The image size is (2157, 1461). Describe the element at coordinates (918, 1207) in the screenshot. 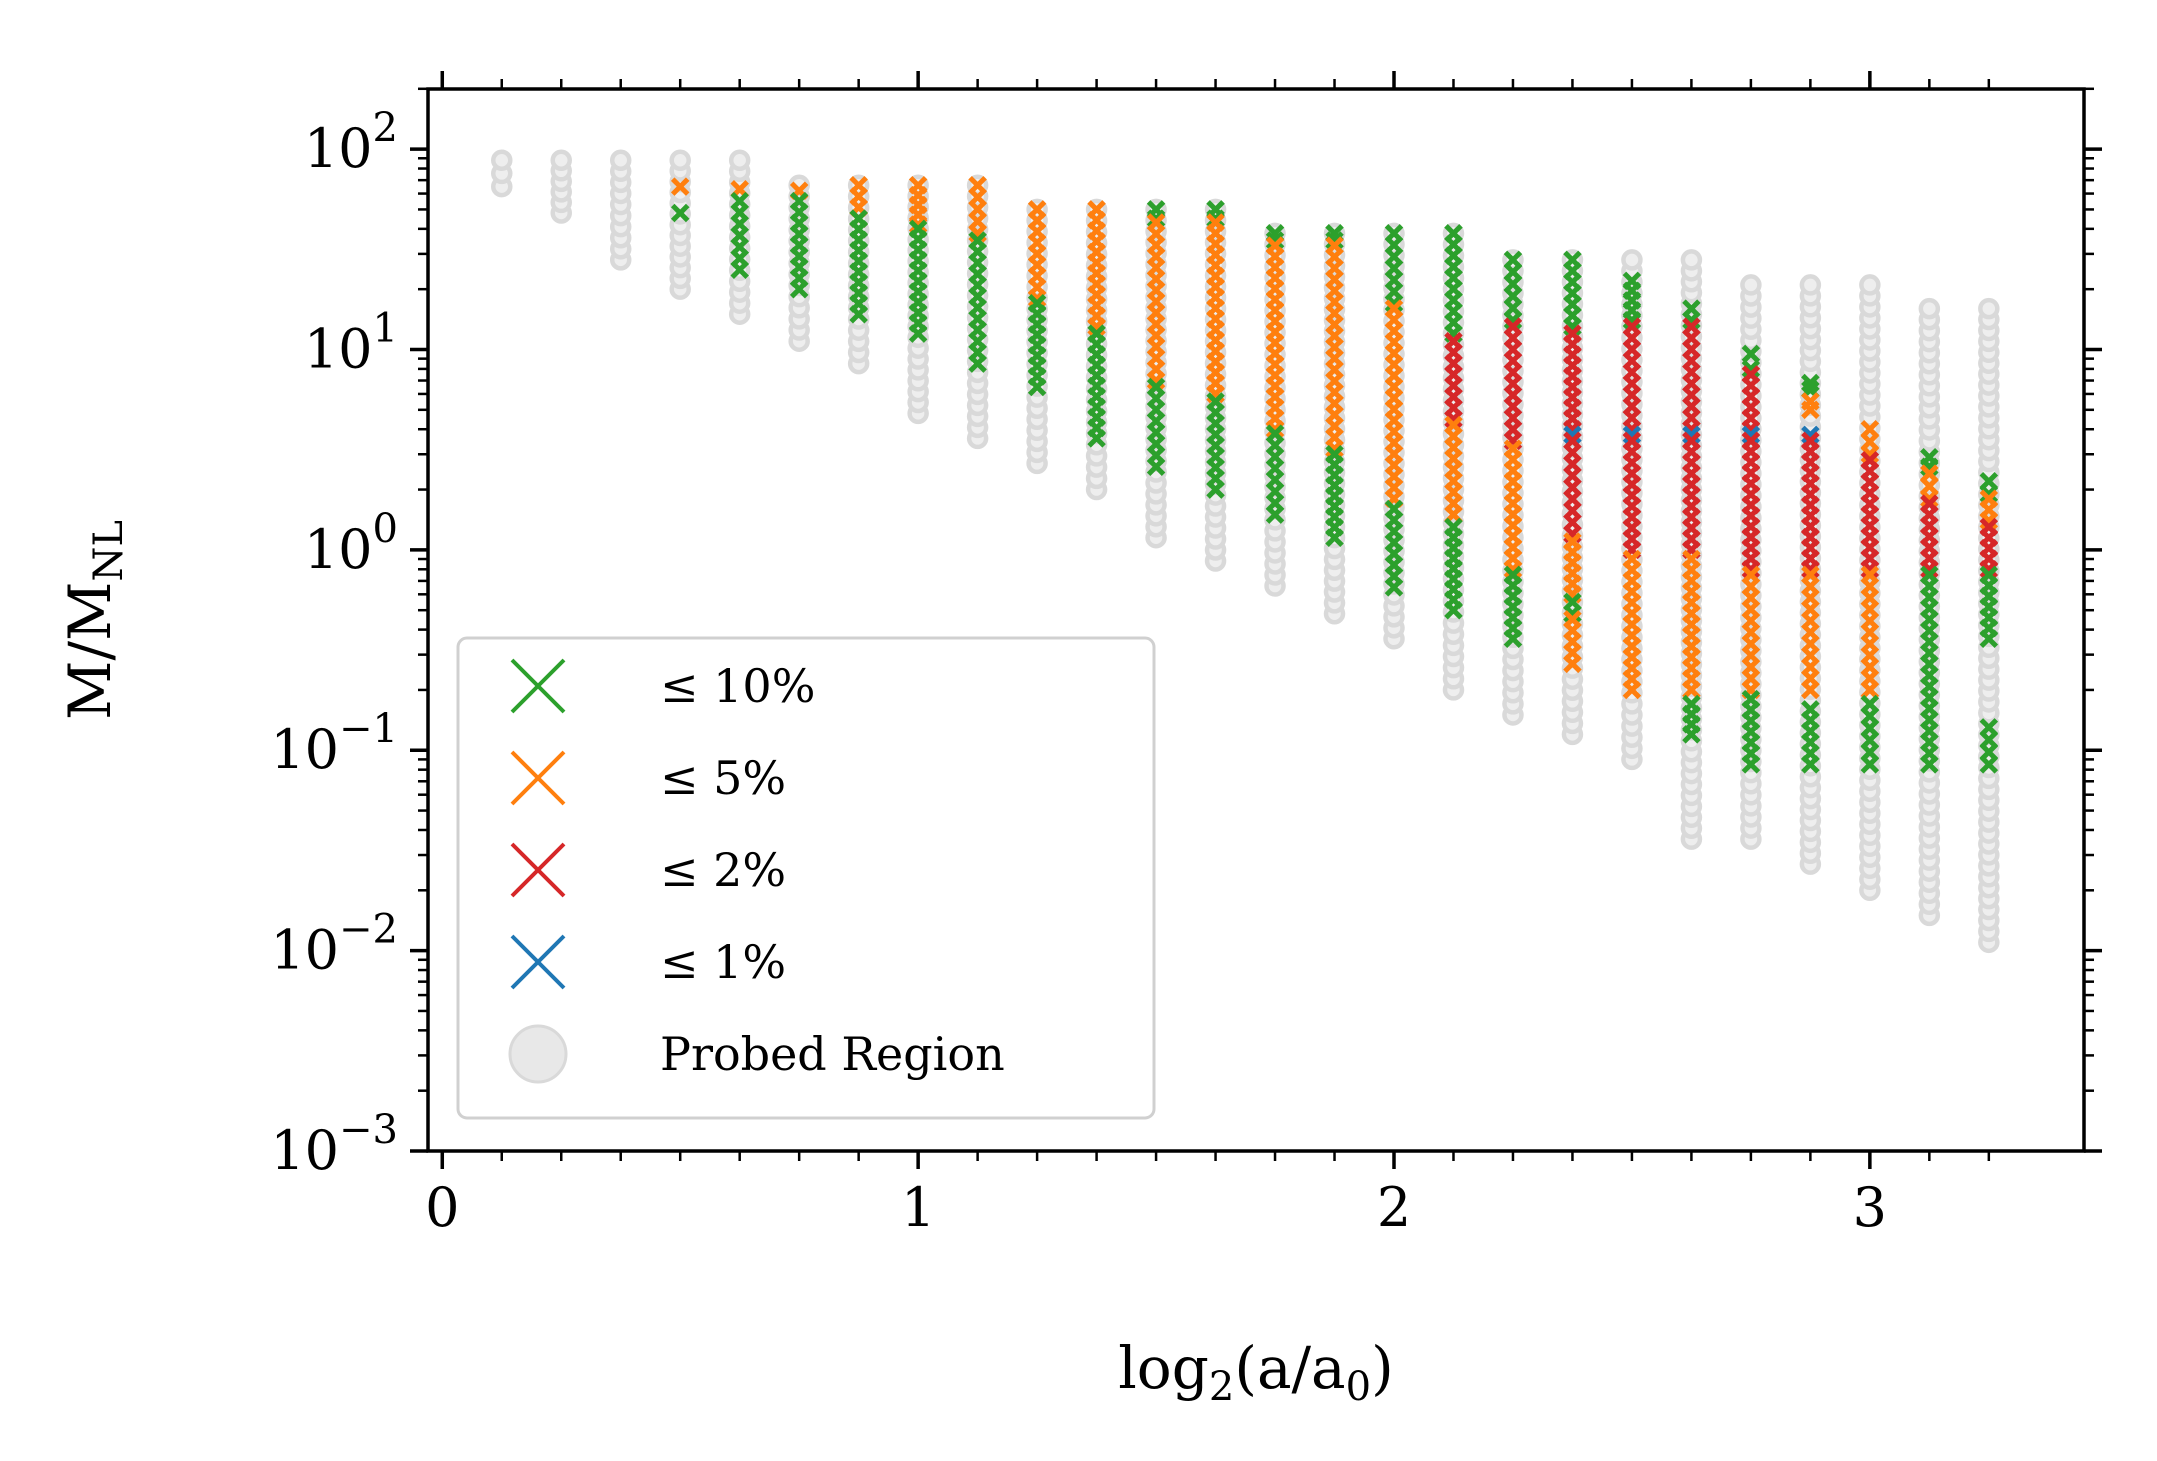

I see `x-tick-label: 1` at that location.